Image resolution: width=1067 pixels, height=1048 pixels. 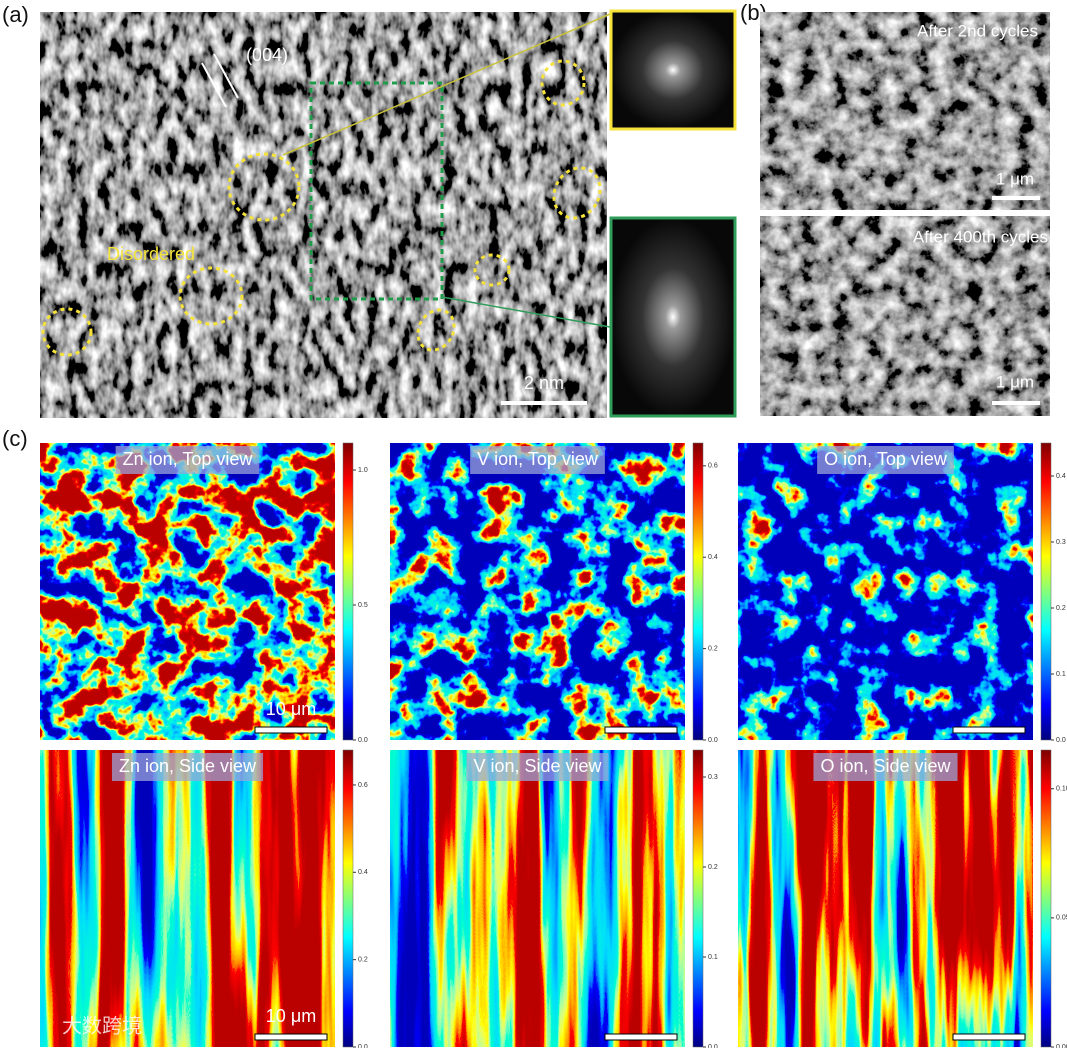 What do you see at coordinates (980, 236) in the screenshot?
I see `caption: After 400th cycles` at bounding box center [980, 236].